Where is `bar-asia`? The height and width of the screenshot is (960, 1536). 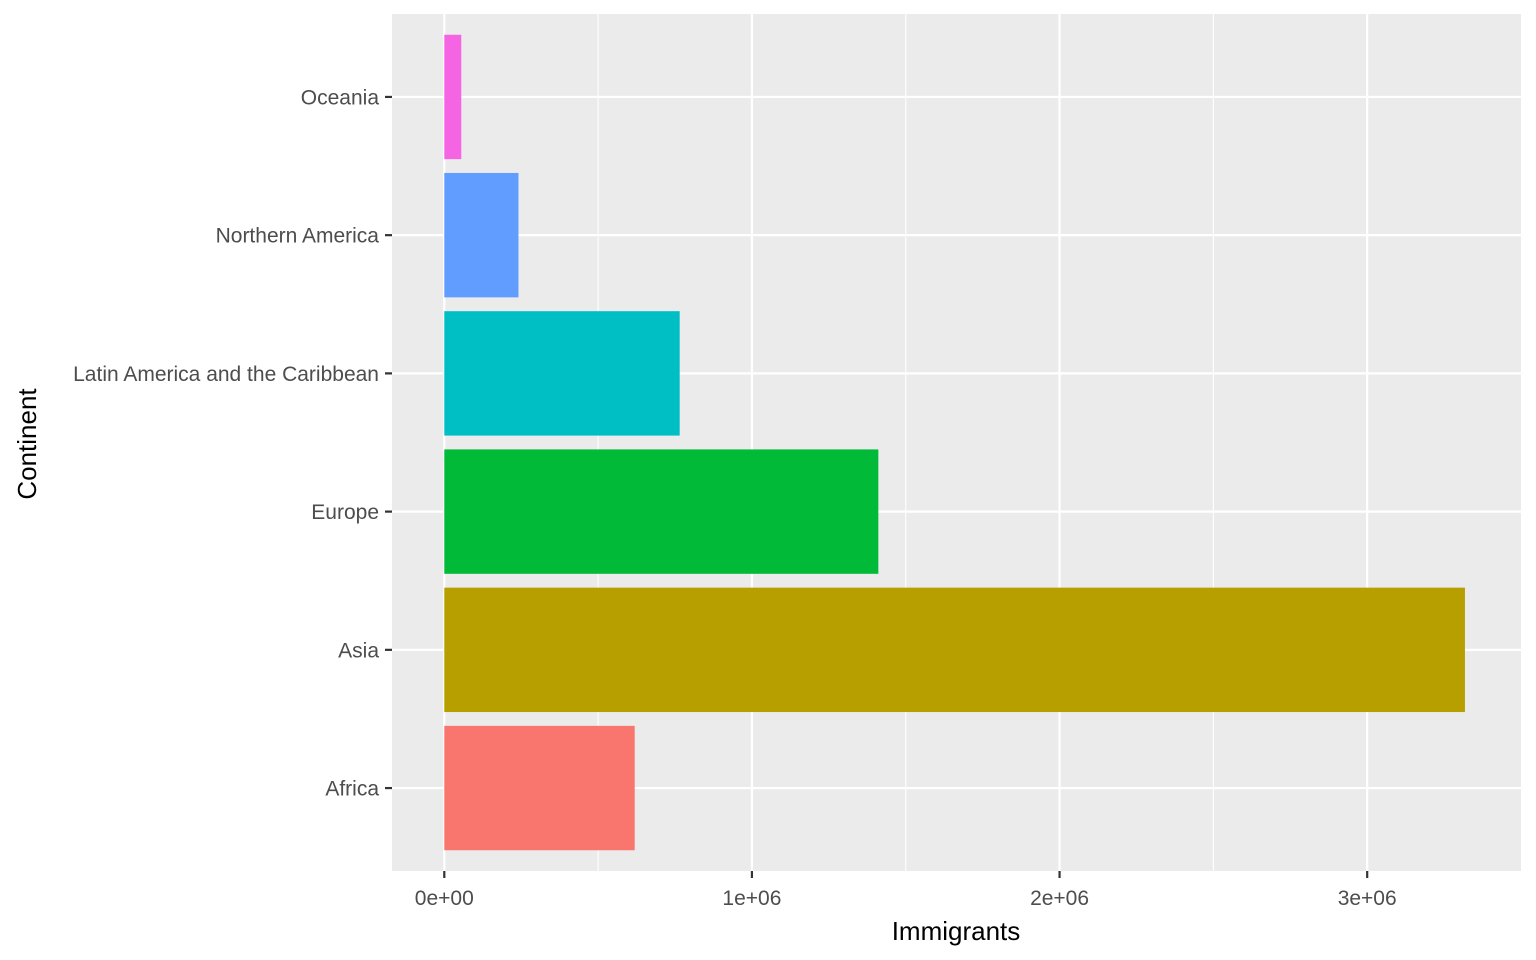 bar-asia is located at coordinates (954, 650).